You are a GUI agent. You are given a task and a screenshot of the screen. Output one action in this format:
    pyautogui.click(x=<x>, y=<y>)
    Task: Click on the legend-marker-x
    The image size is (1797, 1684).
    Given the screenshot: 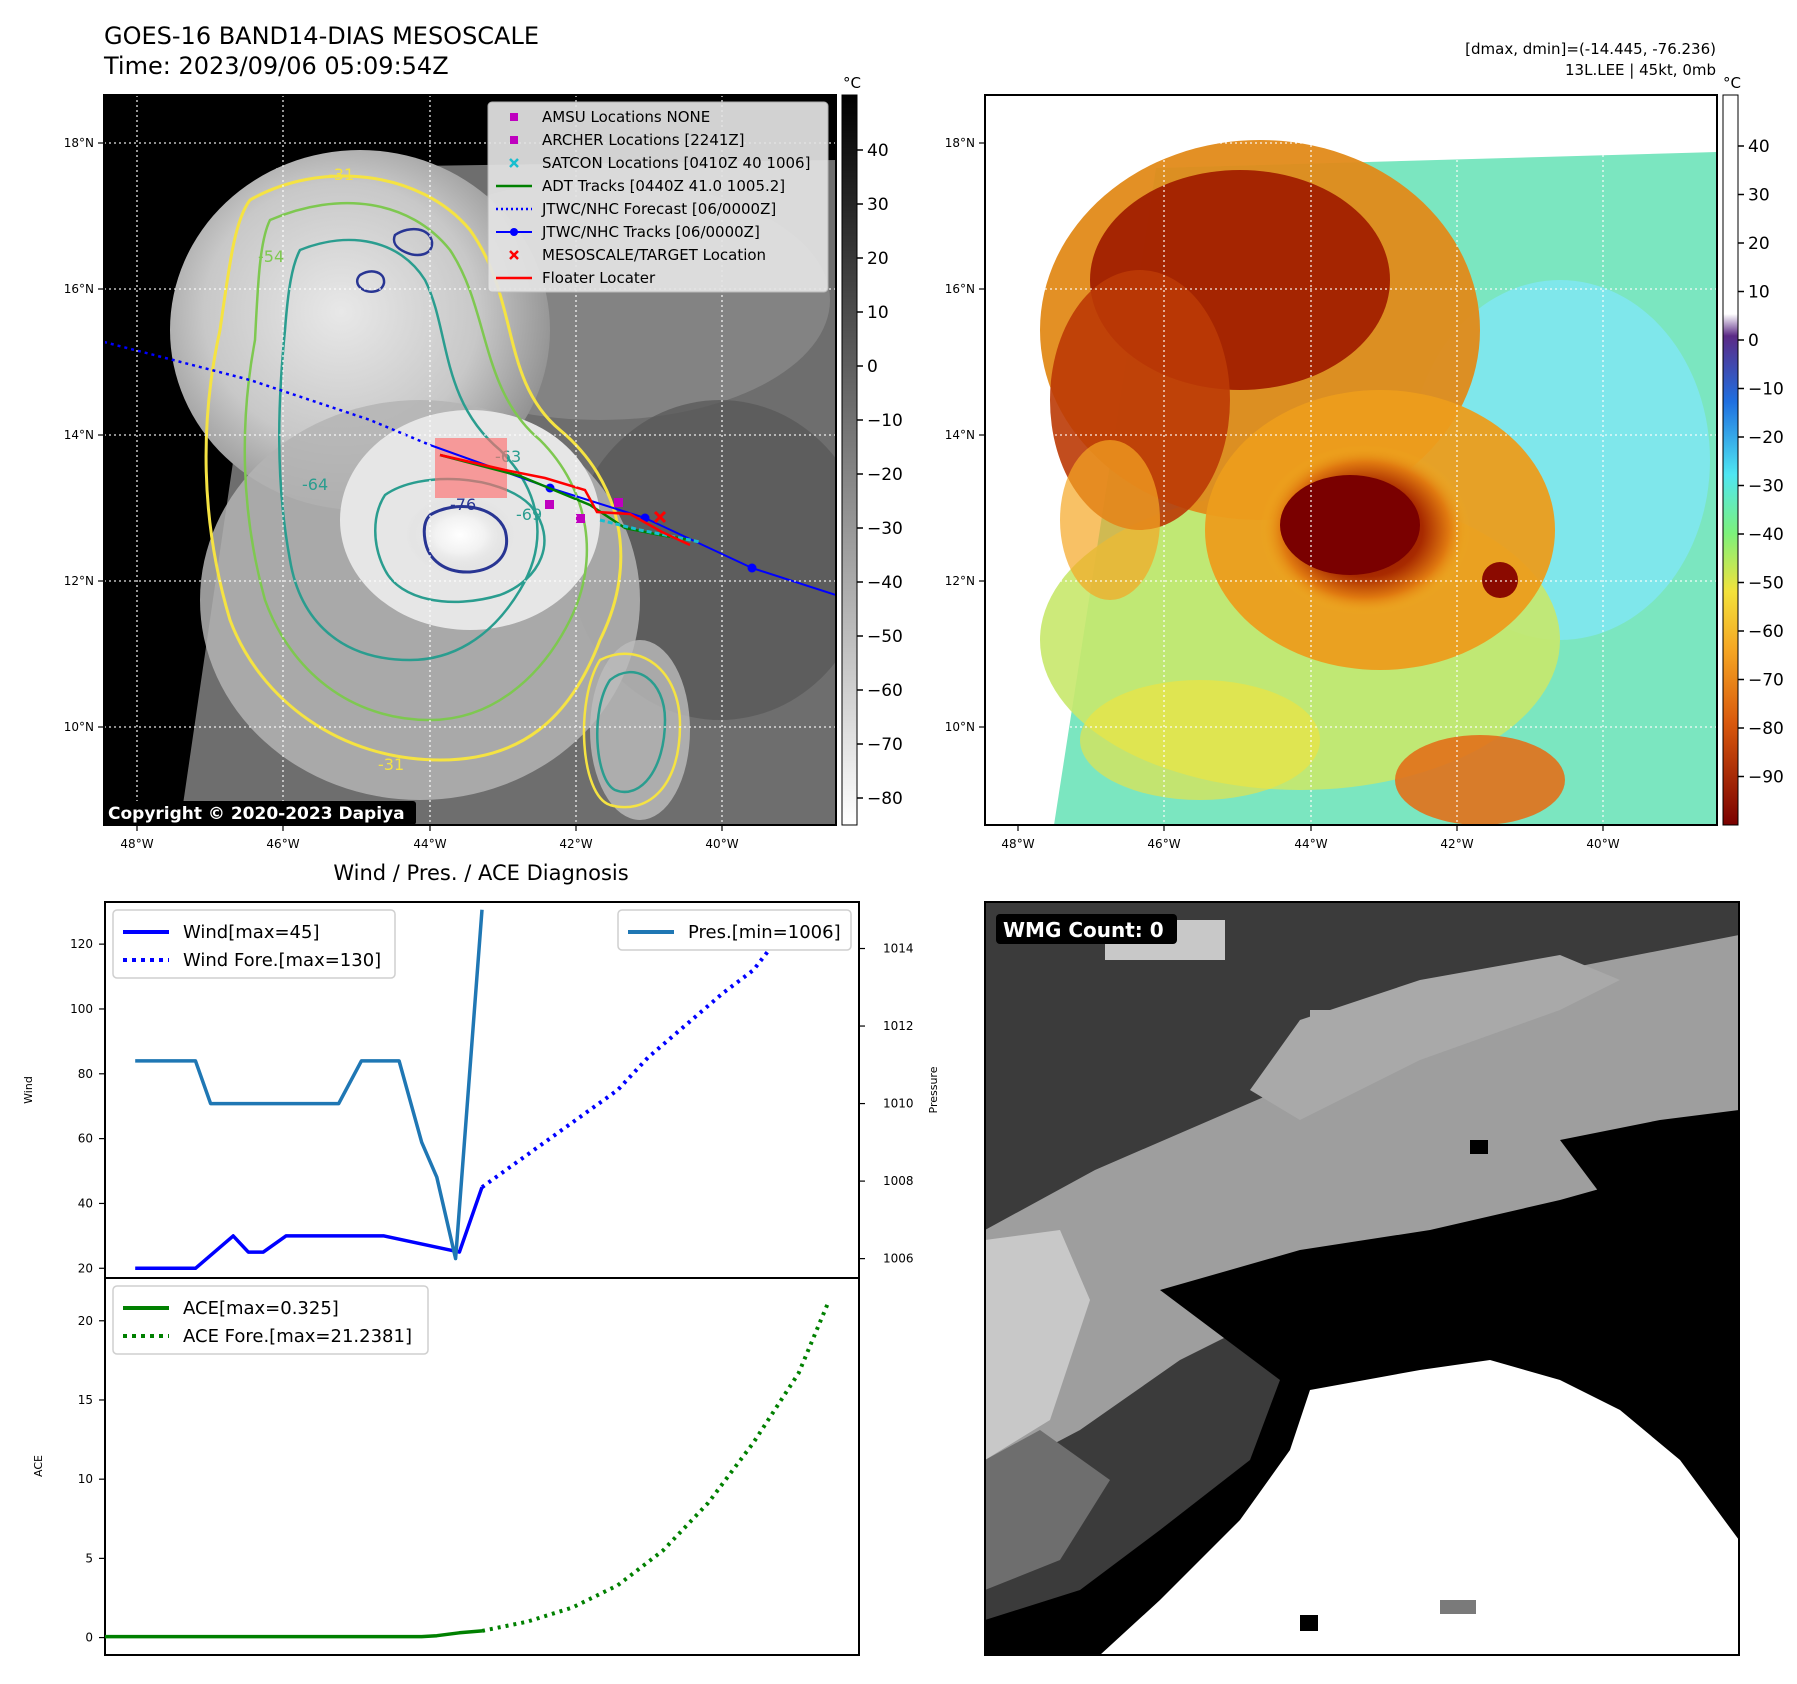 What is the action you would take?
    pyautogui.click(x=514, y=255)
    